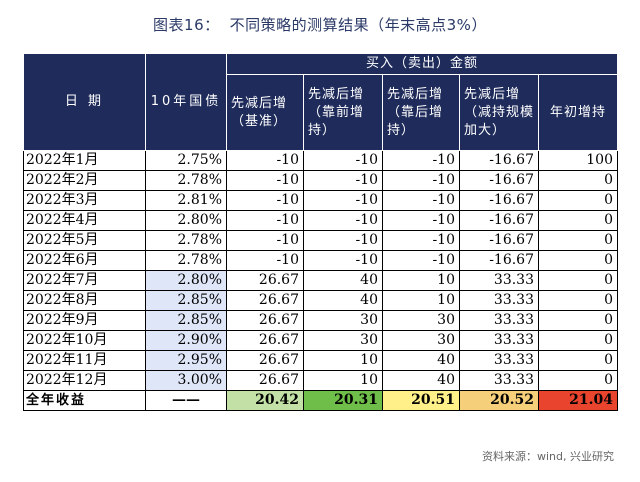  What do you see at coordinates (84, 300) in the screenshot?
I see `cell-date: 2022年8月` at bounding box center [84, 300].